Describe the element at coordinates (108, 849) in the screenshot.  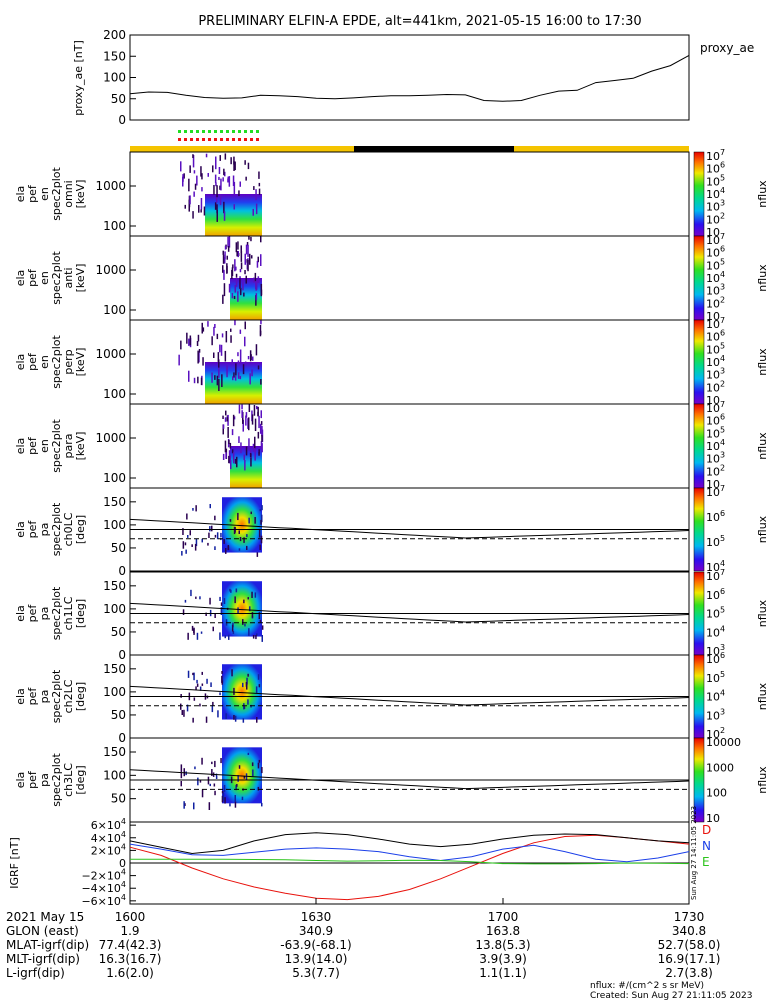
I see `igrf-ytick-label: 2×10⁴` at that location.